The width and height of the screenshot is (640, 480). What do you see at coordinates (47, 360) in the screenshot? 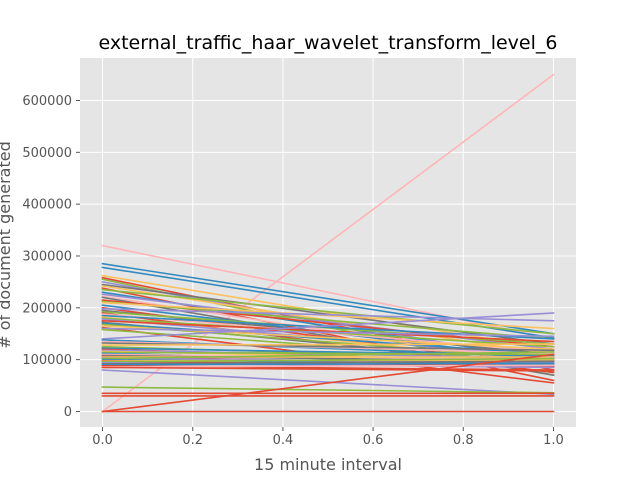
I see `y-tick-label: 100000` at bounding box center [47, 360].